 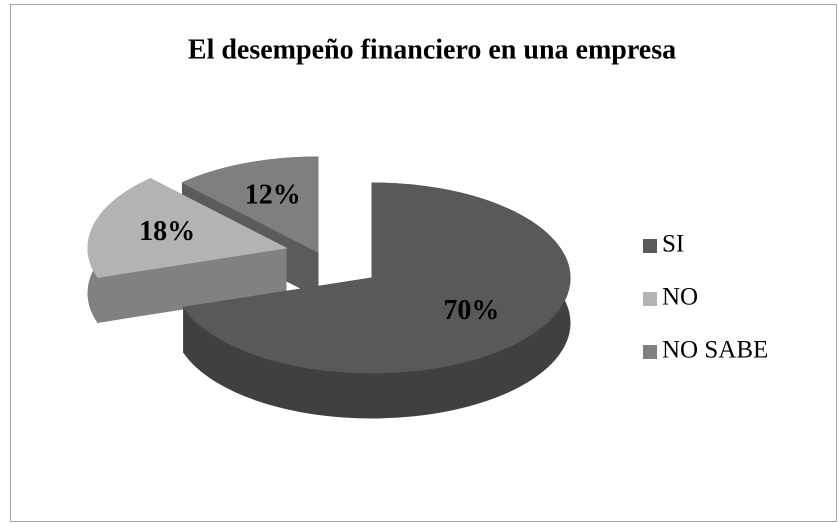 What do you see at coordinates (167, 231) in the screenshot?
I see `data-label: 18%` at bounding box center [167, 231].